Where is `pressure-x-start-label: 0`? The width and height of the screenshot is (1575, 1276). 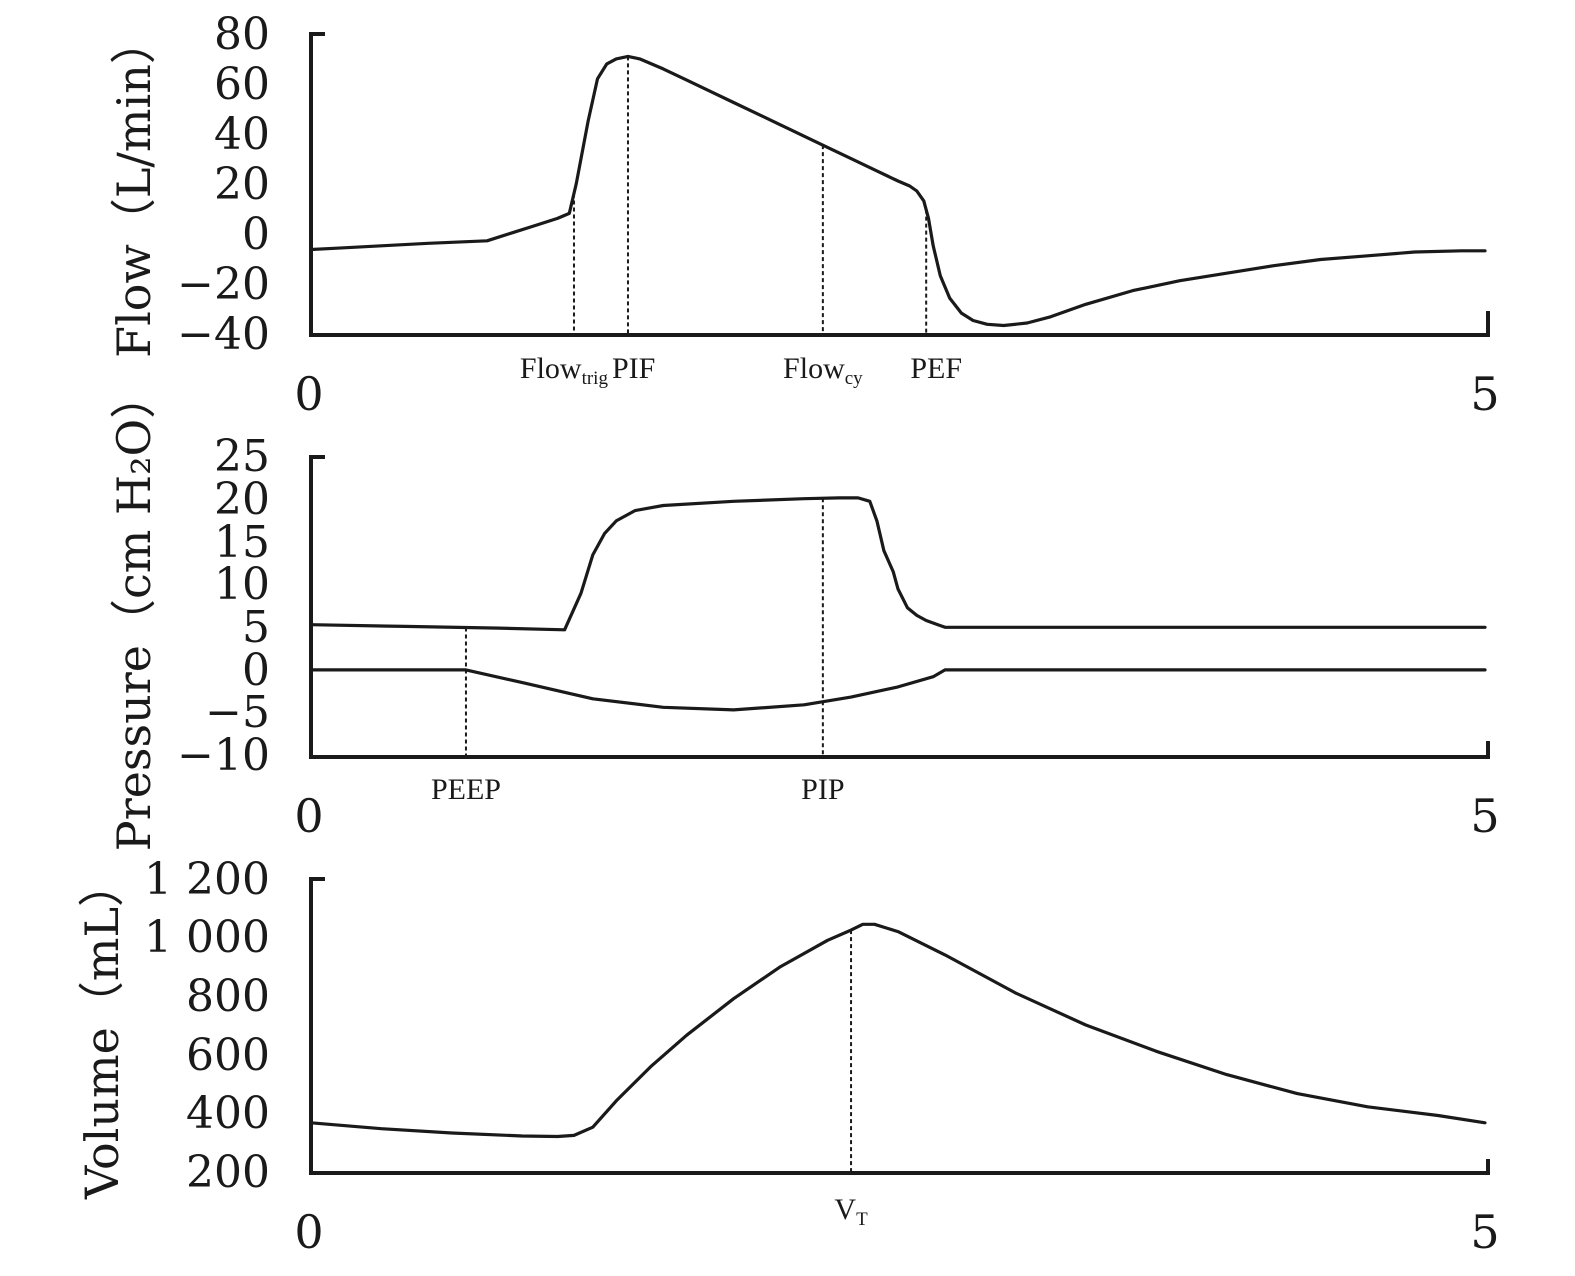
pressure-x-start-label: 0 is located at coordinates (308, 816).